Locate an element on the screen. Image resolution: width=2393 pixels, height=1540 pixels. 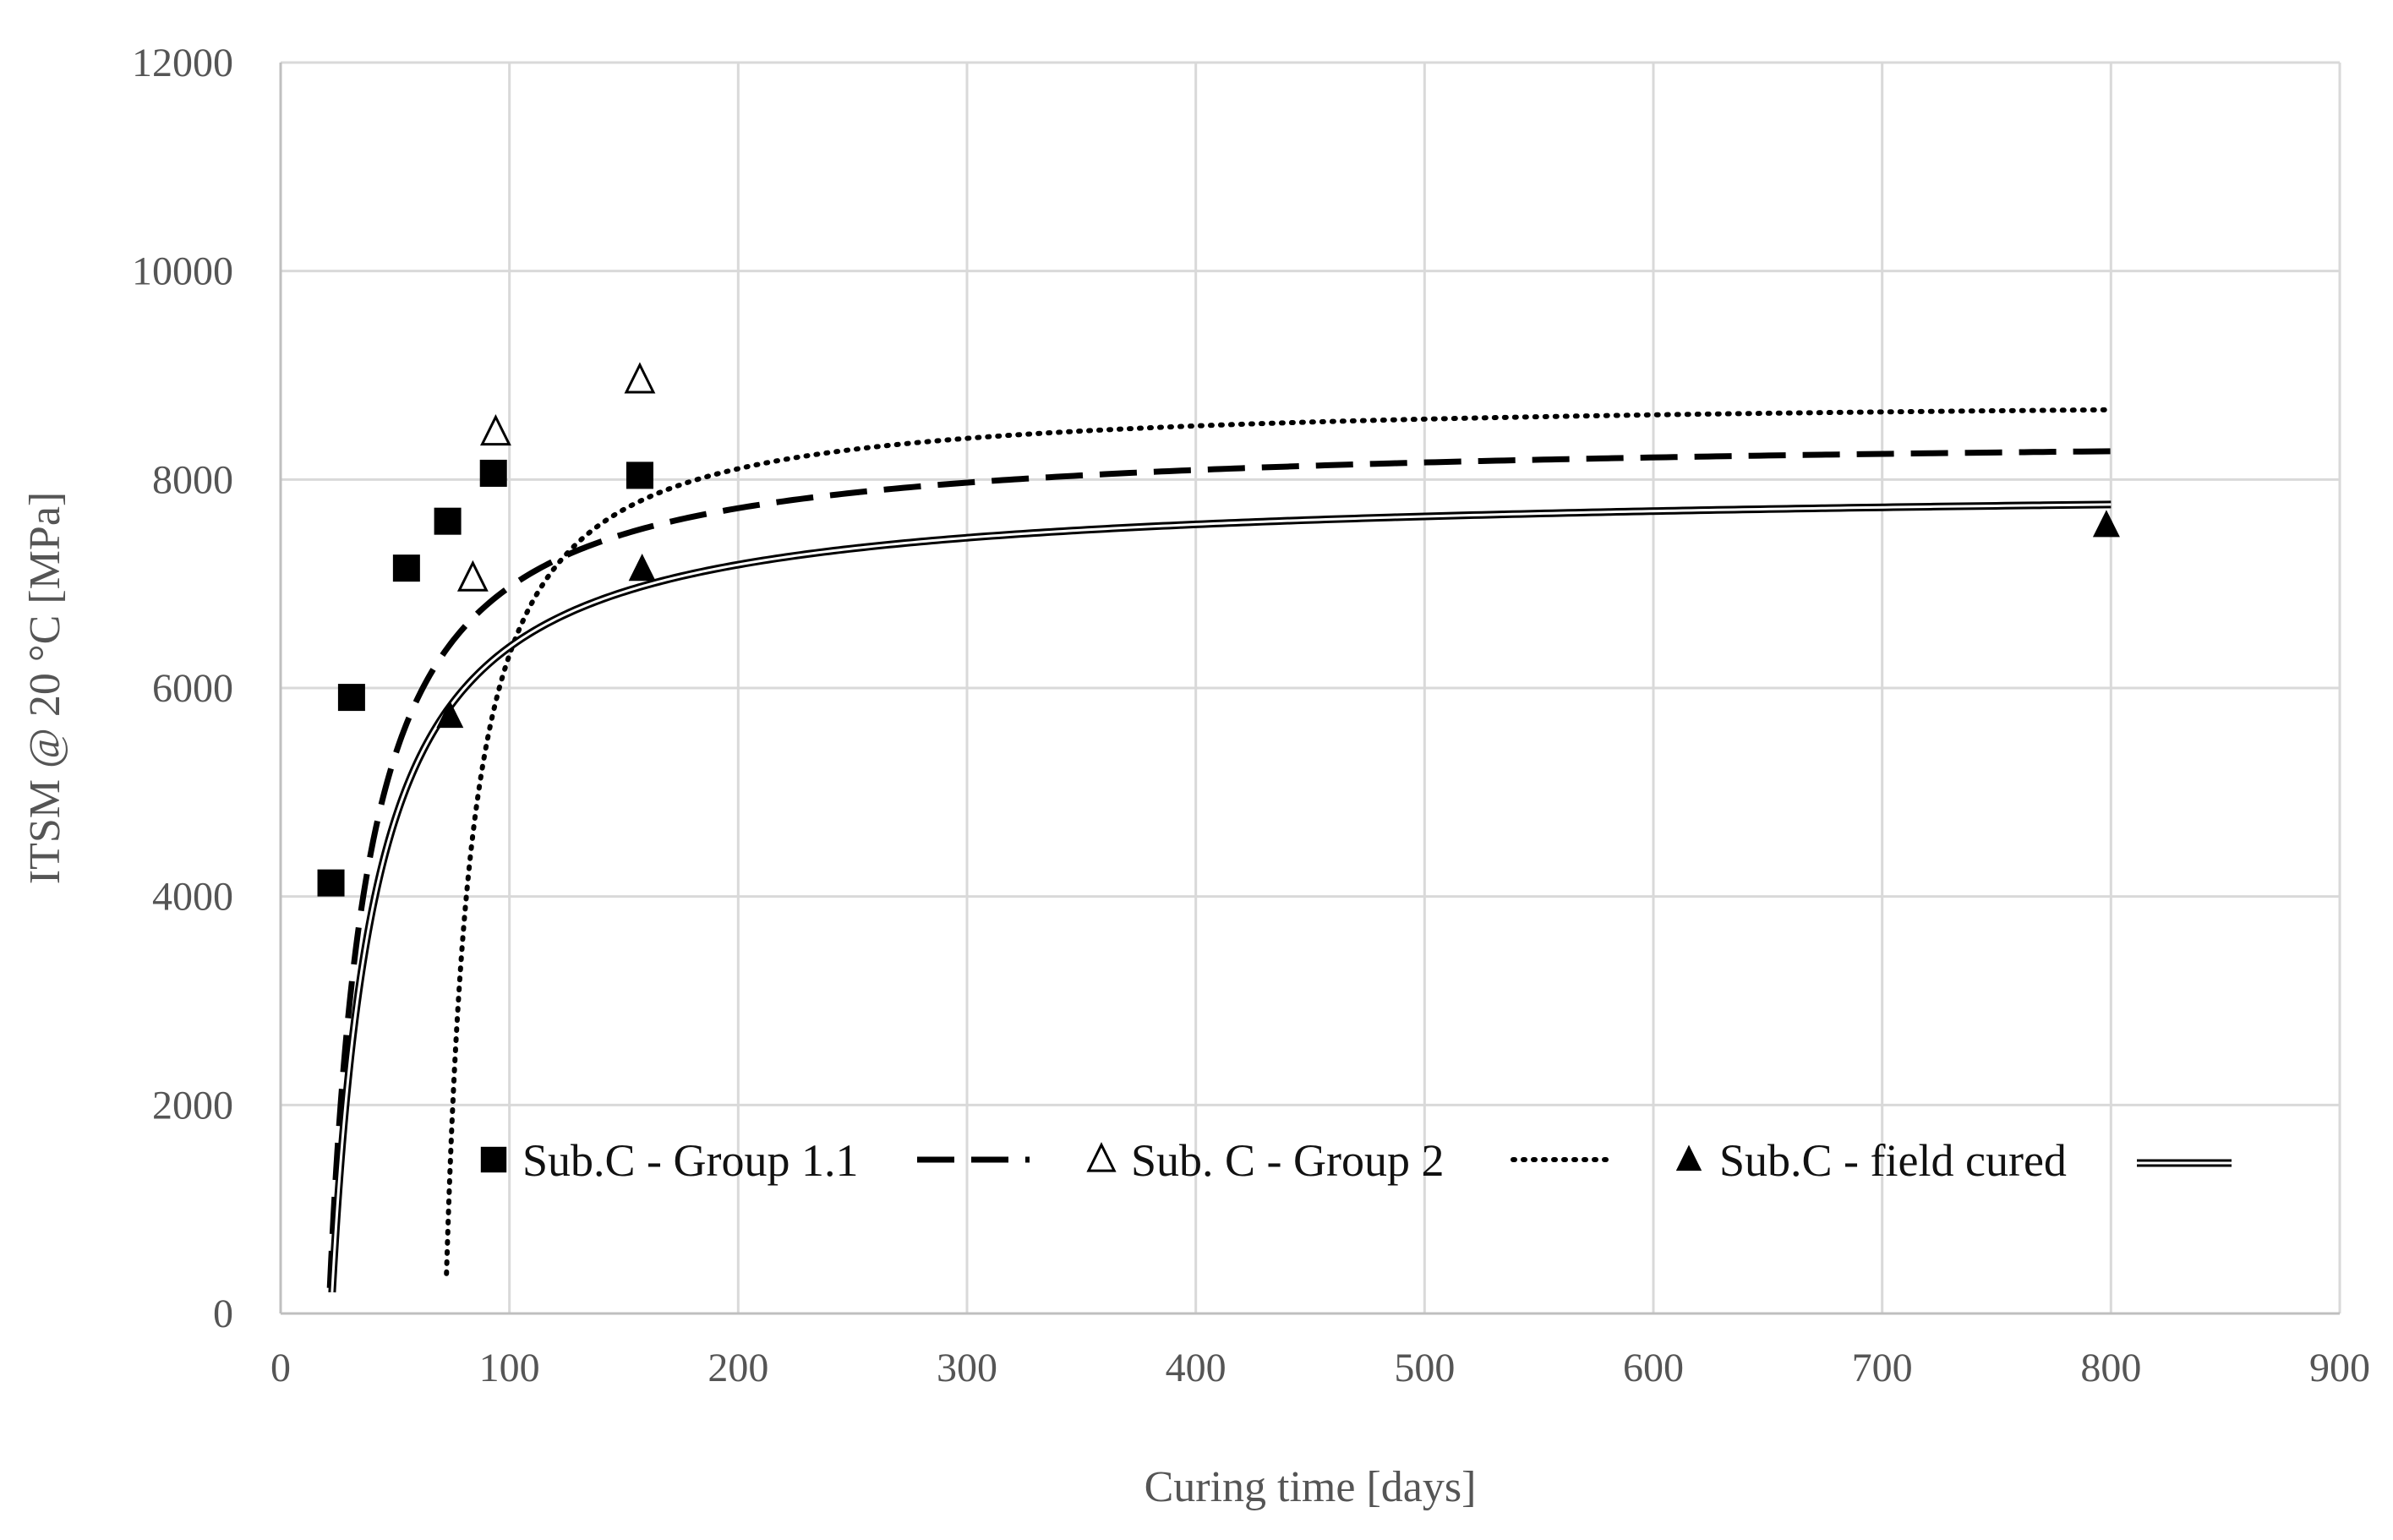
x-tick-label: 0 is located at coordinates (280, 1368).